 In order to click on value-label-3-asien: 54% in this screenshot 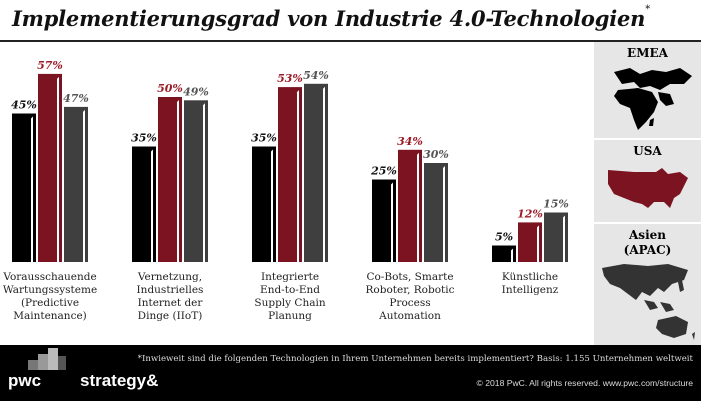, I will do `click(316, 75)`.